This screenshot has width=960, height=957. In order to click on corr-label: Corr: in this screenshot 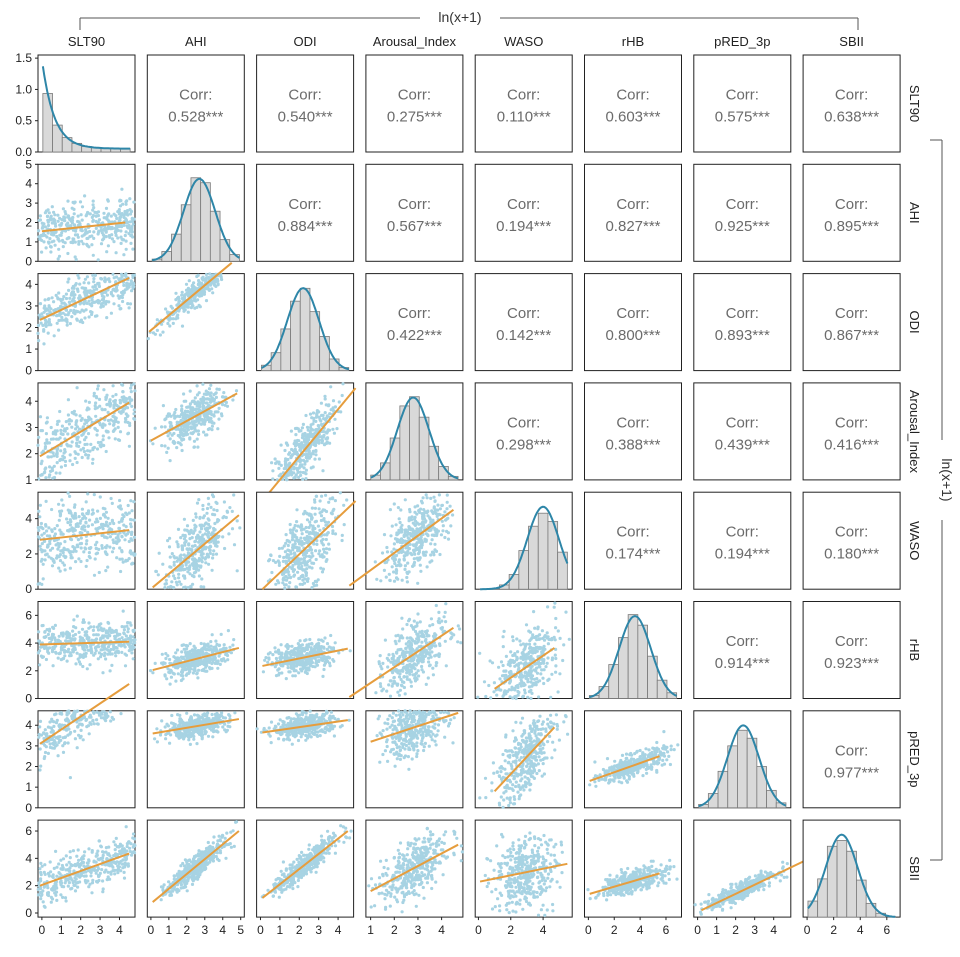, I will do `click(742, 532)`.